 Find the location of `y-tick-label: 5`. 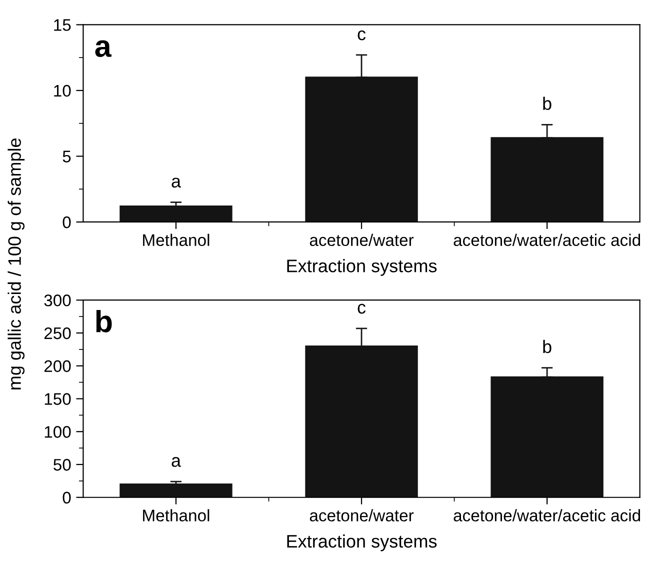

y-tick-label: 5 is located at coordinates (66, 156).